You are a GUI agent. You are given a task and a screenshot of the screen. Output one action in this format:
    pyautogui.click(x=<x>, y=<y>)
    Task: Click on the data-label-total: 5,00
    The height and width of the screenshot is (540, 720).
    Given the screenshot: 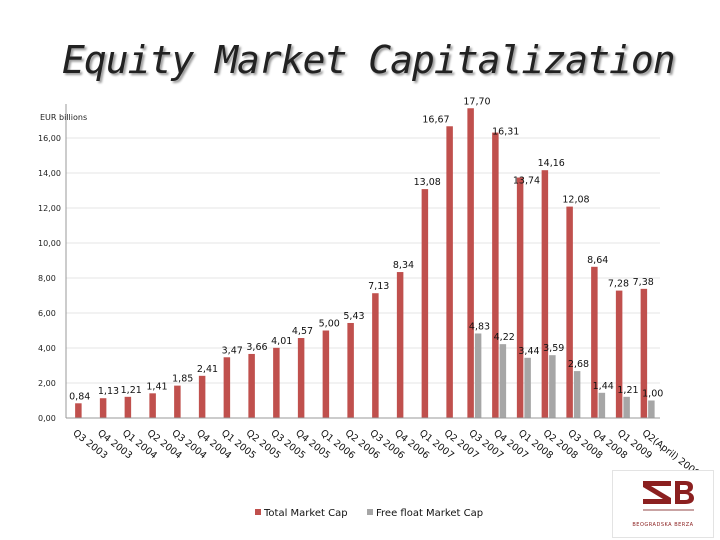 What is the action you would take?
    pyautogui.click(x=329, y=324)
    